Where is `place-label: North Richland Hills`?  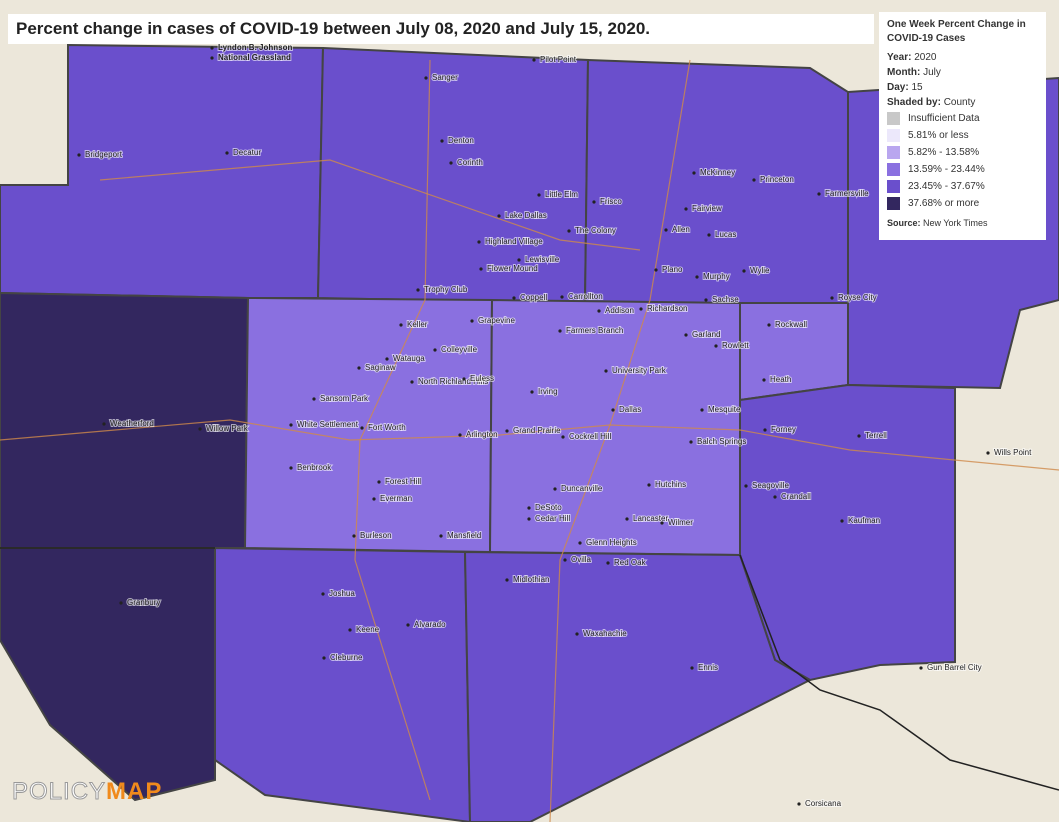
place-label: North Richland Hills is located at coordinates (453, 381).